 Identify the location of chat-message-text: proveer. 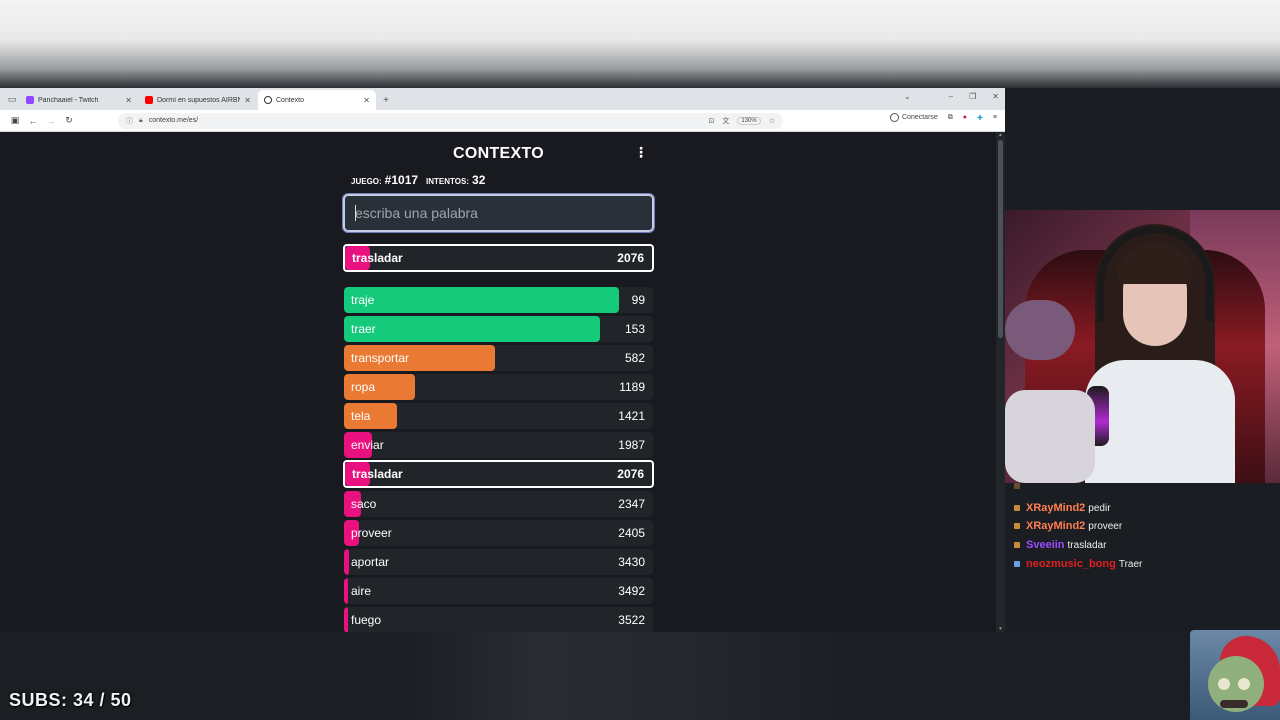
(1105, 526).